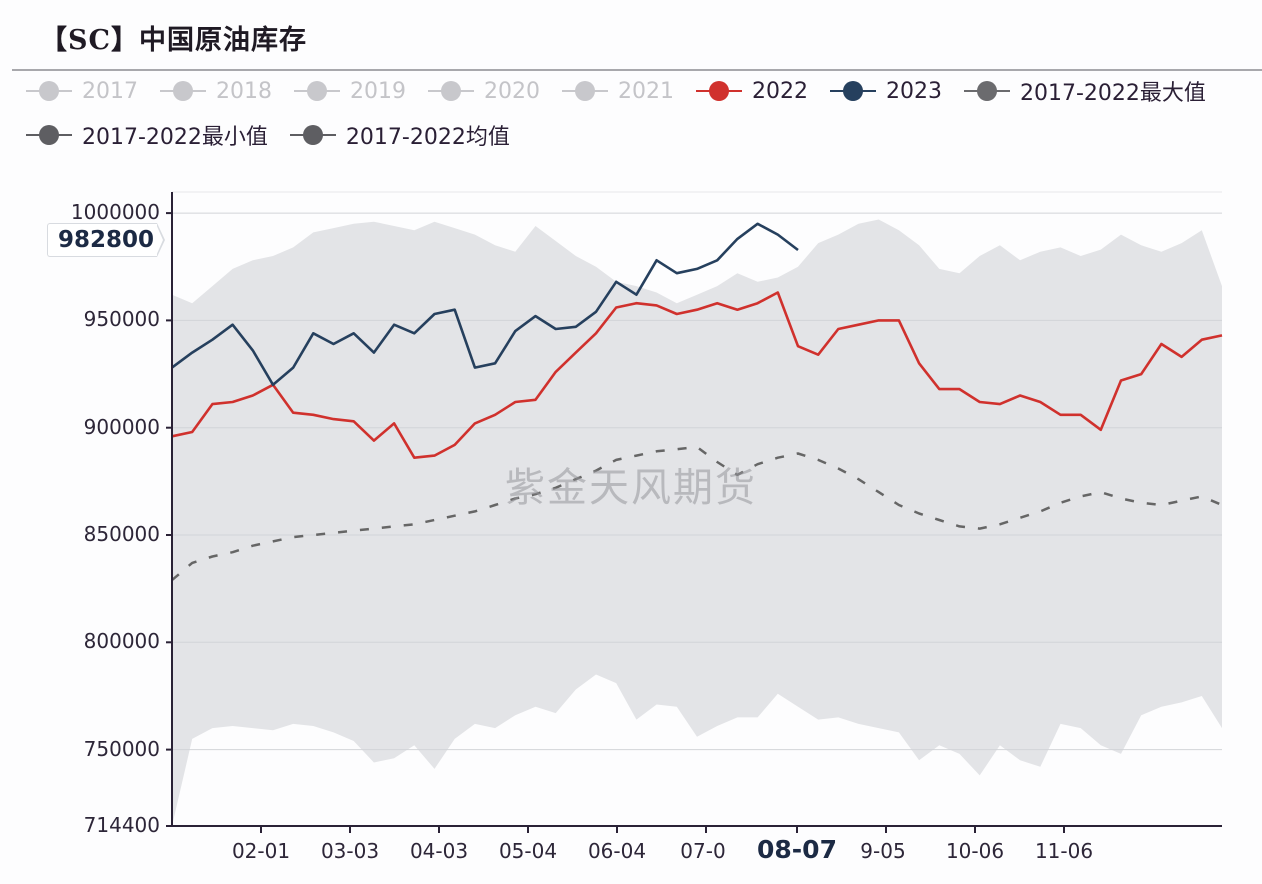  What do you see at coordinates (631, 488) in the screenshot?
I see `watermark: 紫金天风期货` at bounding box center [631, 488].